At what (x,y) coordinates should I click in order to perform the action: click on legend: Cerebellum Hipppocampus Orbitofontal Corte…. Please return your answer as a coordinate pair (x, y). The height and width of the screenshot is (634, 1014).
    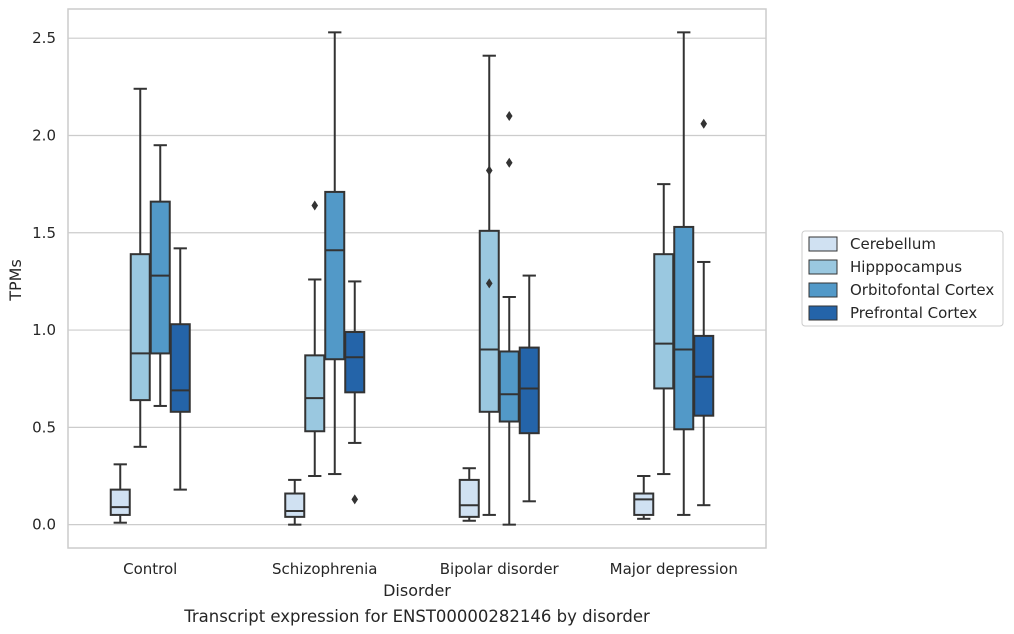
    Looking at the image, I should click on (902, 278).